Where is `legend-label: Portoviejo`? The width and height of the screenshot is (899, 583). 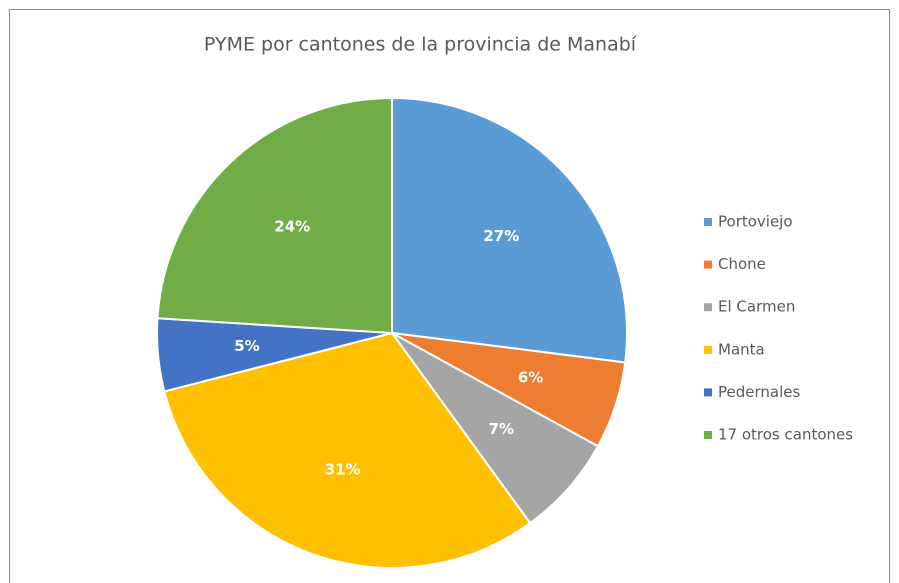
legend-label: Portoviejo is located at coordinates (755, 222).